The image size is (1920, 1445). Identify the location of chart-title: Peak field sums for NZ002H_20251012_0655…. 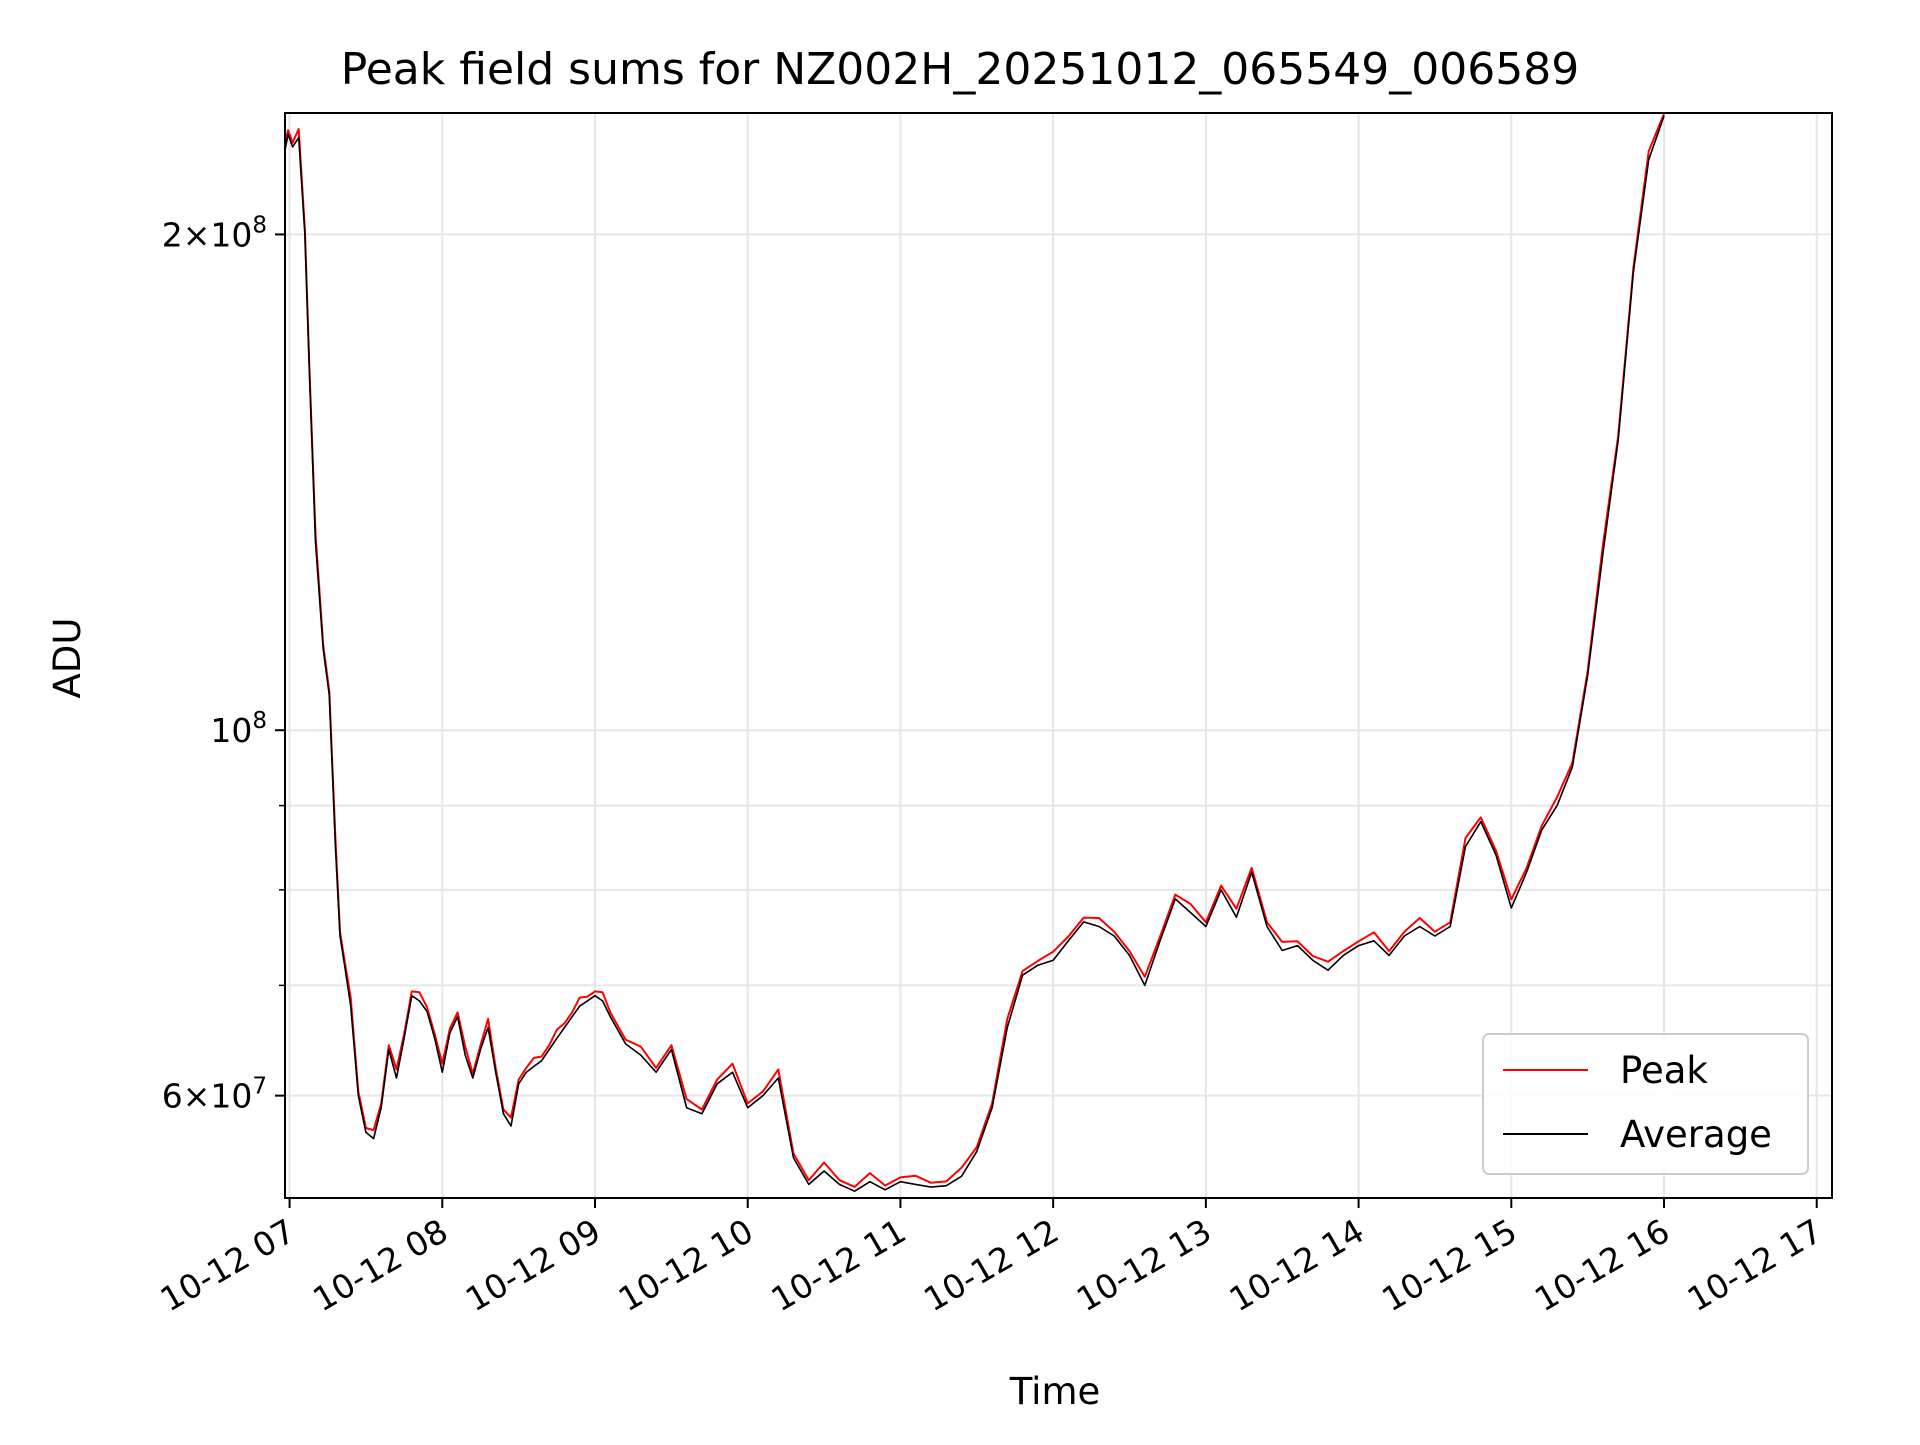
(960, 69).